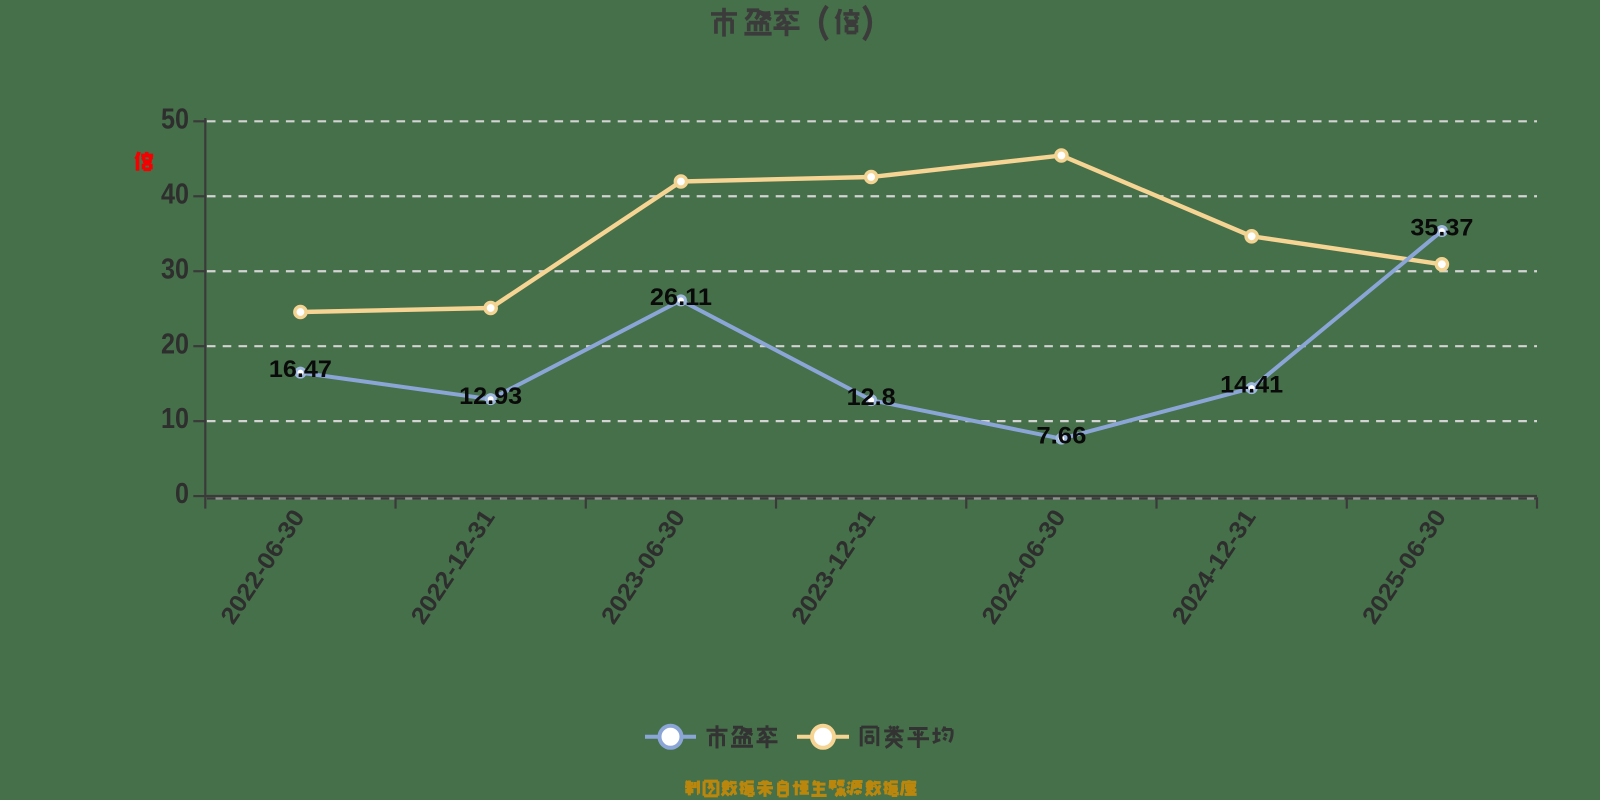 The width and height of the screenshot is (1600, 800). What do you see at coordinates (175, 119) in the screenshot?
I see `svg-text: 50` at bounding box center [175, 119].